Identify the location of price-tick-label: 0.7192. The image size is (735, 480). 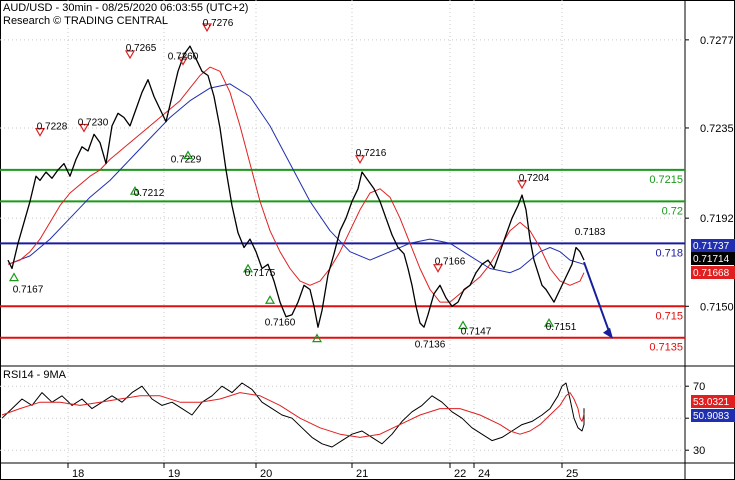
(717, 219).